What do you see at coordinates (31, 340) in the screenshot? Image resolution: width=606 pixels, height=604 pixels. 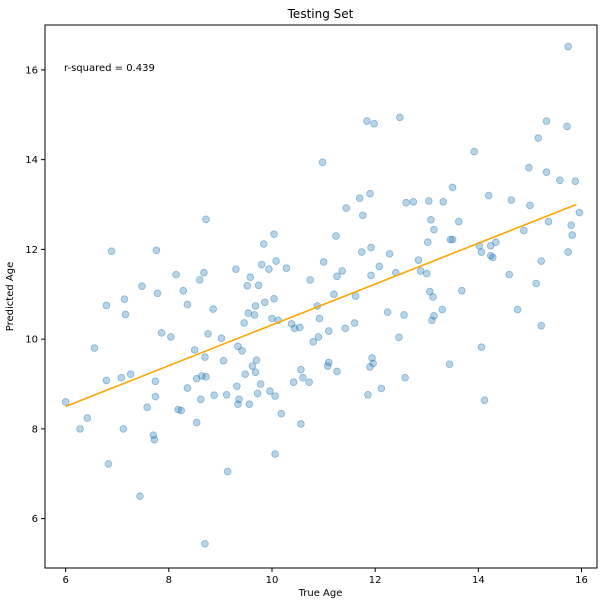 I see `y-tick-label: 10` at bounding box center [31, 340].